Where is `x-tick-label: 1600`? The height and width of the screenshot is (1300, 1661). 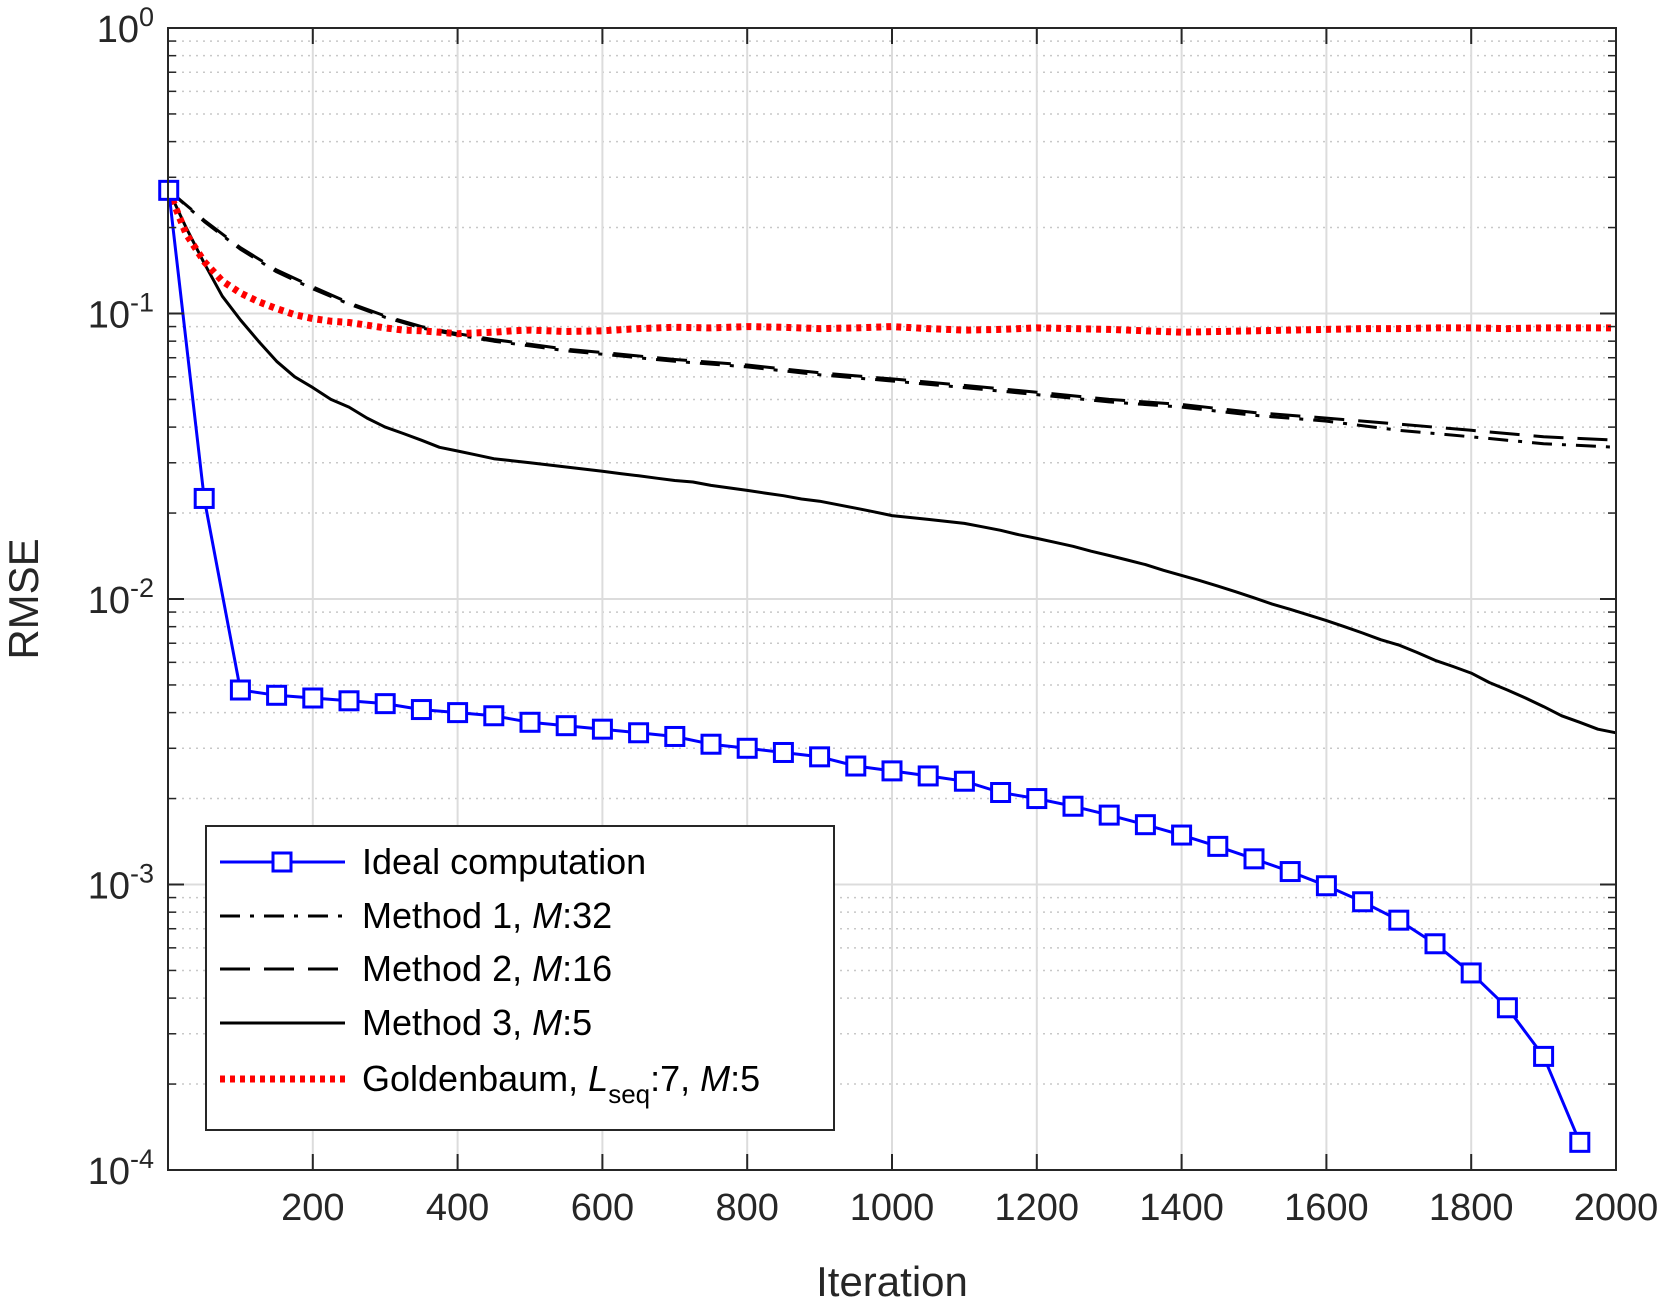
x-tick-label: 1600 is located at coordinates (1326, 1208).